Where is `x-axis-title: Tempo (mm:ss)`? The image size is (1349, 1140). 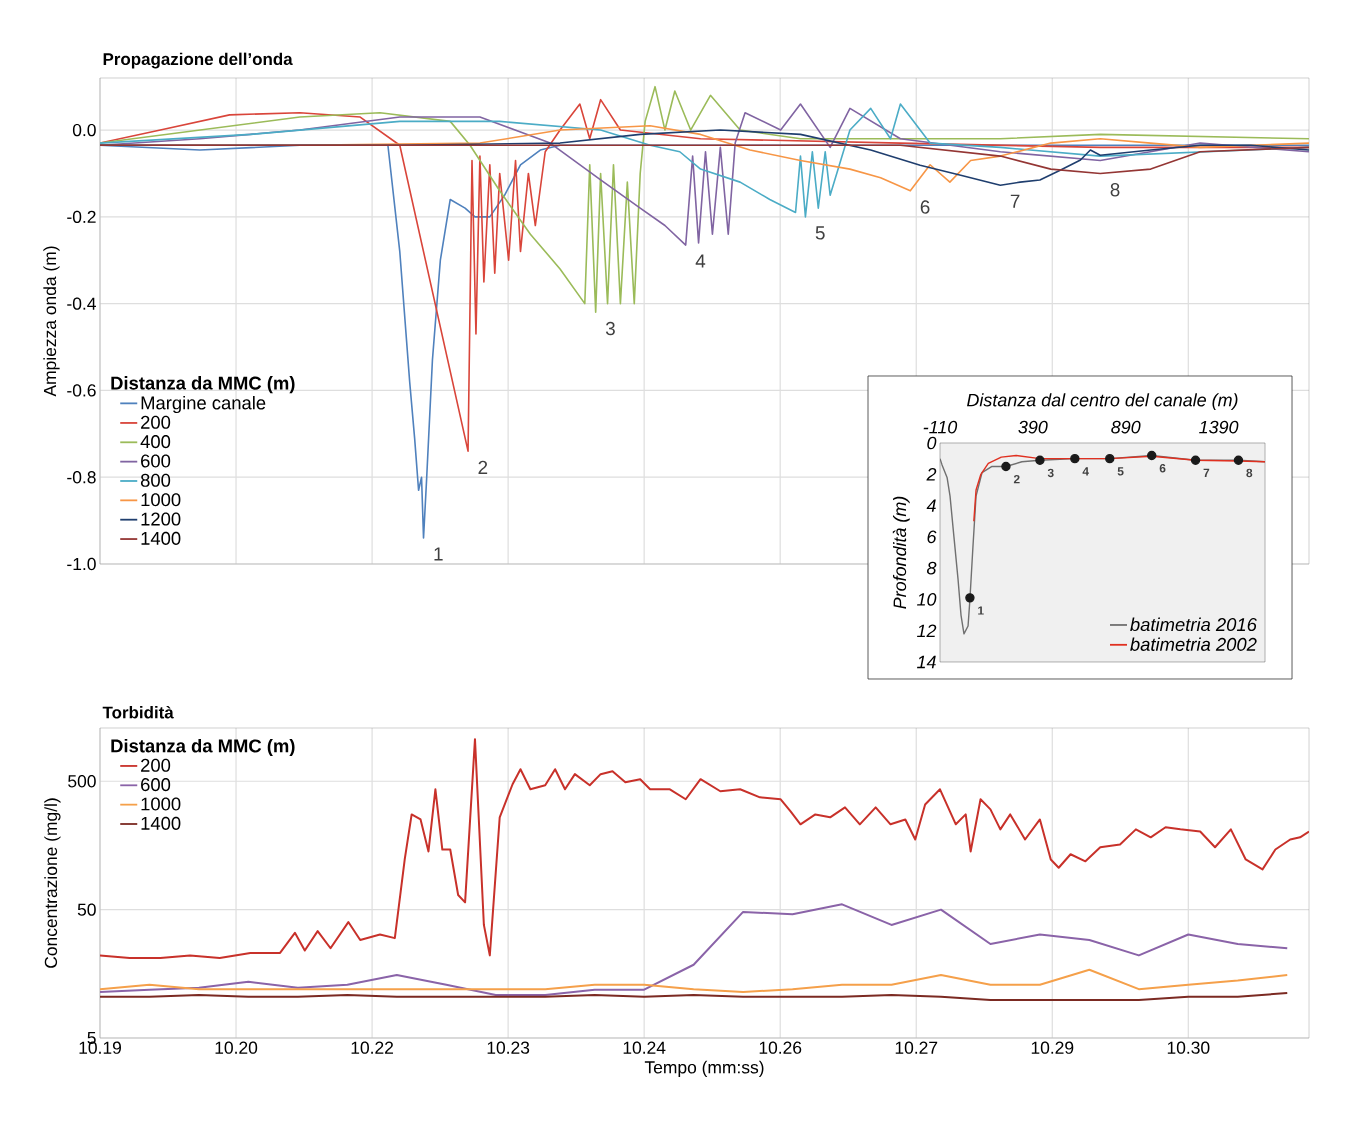
x-axis-title: Tempo (mm:ss) is located at coordinates (704, 1068).